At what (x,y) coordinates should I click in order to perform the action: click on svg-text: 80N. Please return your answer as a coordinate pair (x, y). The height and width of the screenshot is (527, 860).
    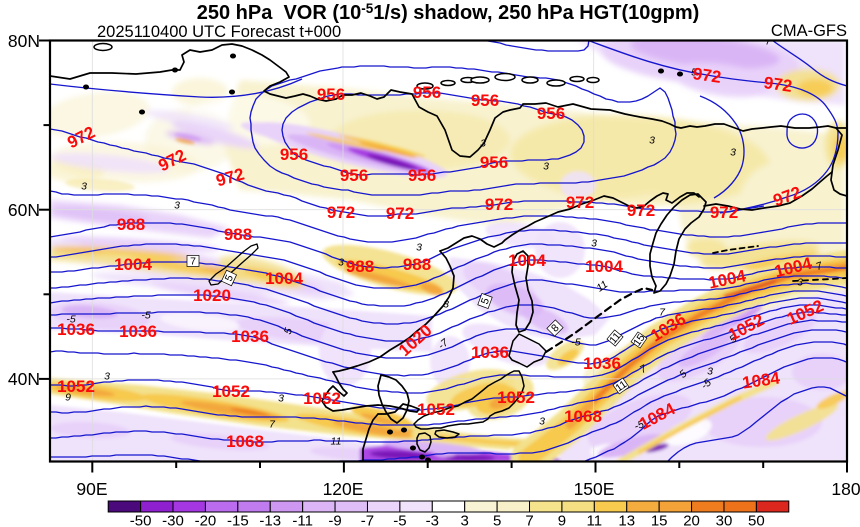
    Looking at the image, I should click on (24, 41).